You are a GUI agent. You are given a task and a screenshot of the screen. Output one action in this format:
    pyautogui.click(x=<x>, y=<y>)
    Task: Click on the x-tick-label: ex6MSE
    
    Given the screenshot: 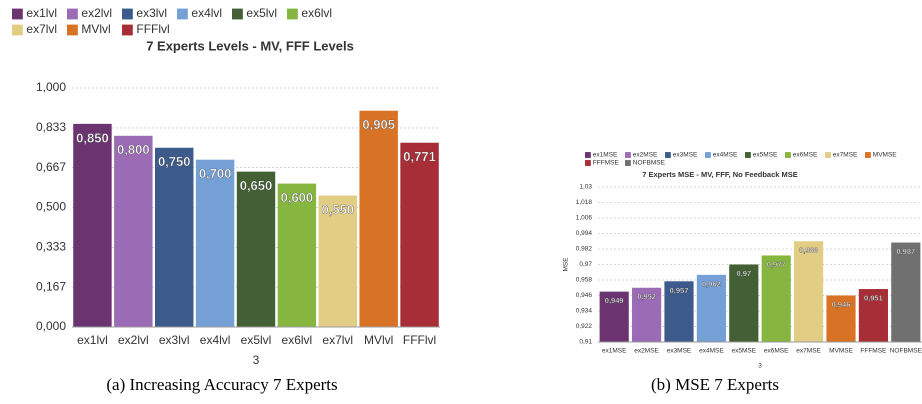 What is the action you would take?
    pyautogui.click(x=776, y=351)
    